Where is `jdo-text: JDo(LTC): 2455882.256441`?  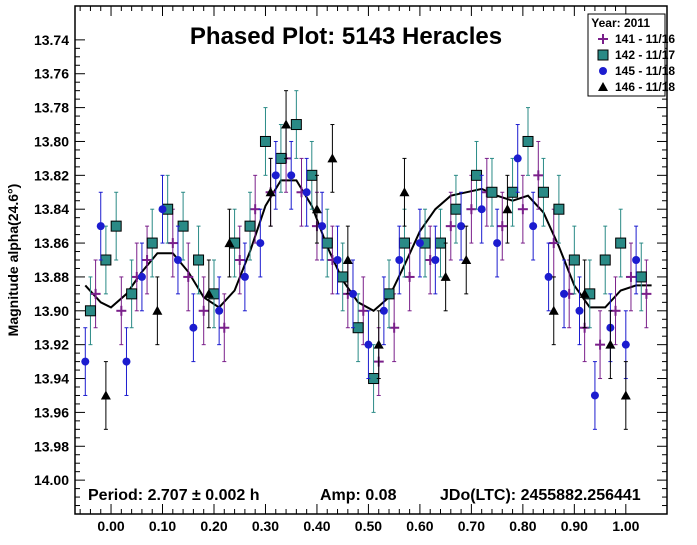 jdo-text: JDo(LTC): 2455882.256441 is located at coordinates (540, 495).